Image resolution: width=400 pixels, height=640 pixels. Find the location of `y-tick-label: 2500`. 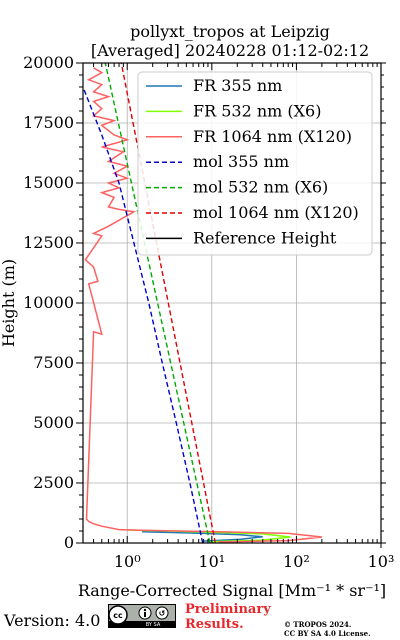

y-tick-label: 2500 is located at coordinates (53, 482).